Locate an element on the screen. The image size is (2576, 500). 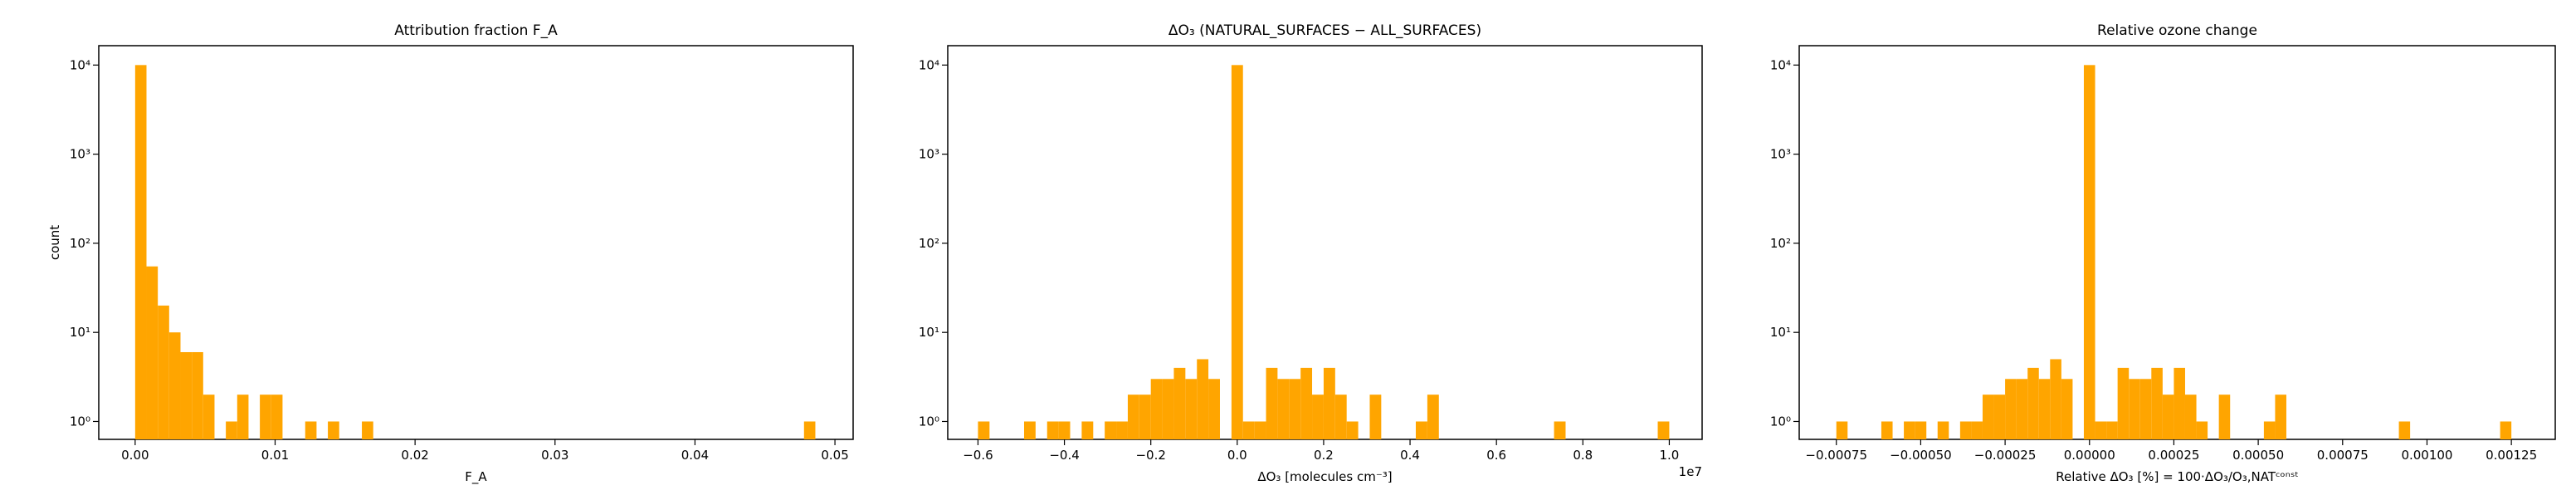
x-tick-label: −0.6 is located at coordinates (978, 455).